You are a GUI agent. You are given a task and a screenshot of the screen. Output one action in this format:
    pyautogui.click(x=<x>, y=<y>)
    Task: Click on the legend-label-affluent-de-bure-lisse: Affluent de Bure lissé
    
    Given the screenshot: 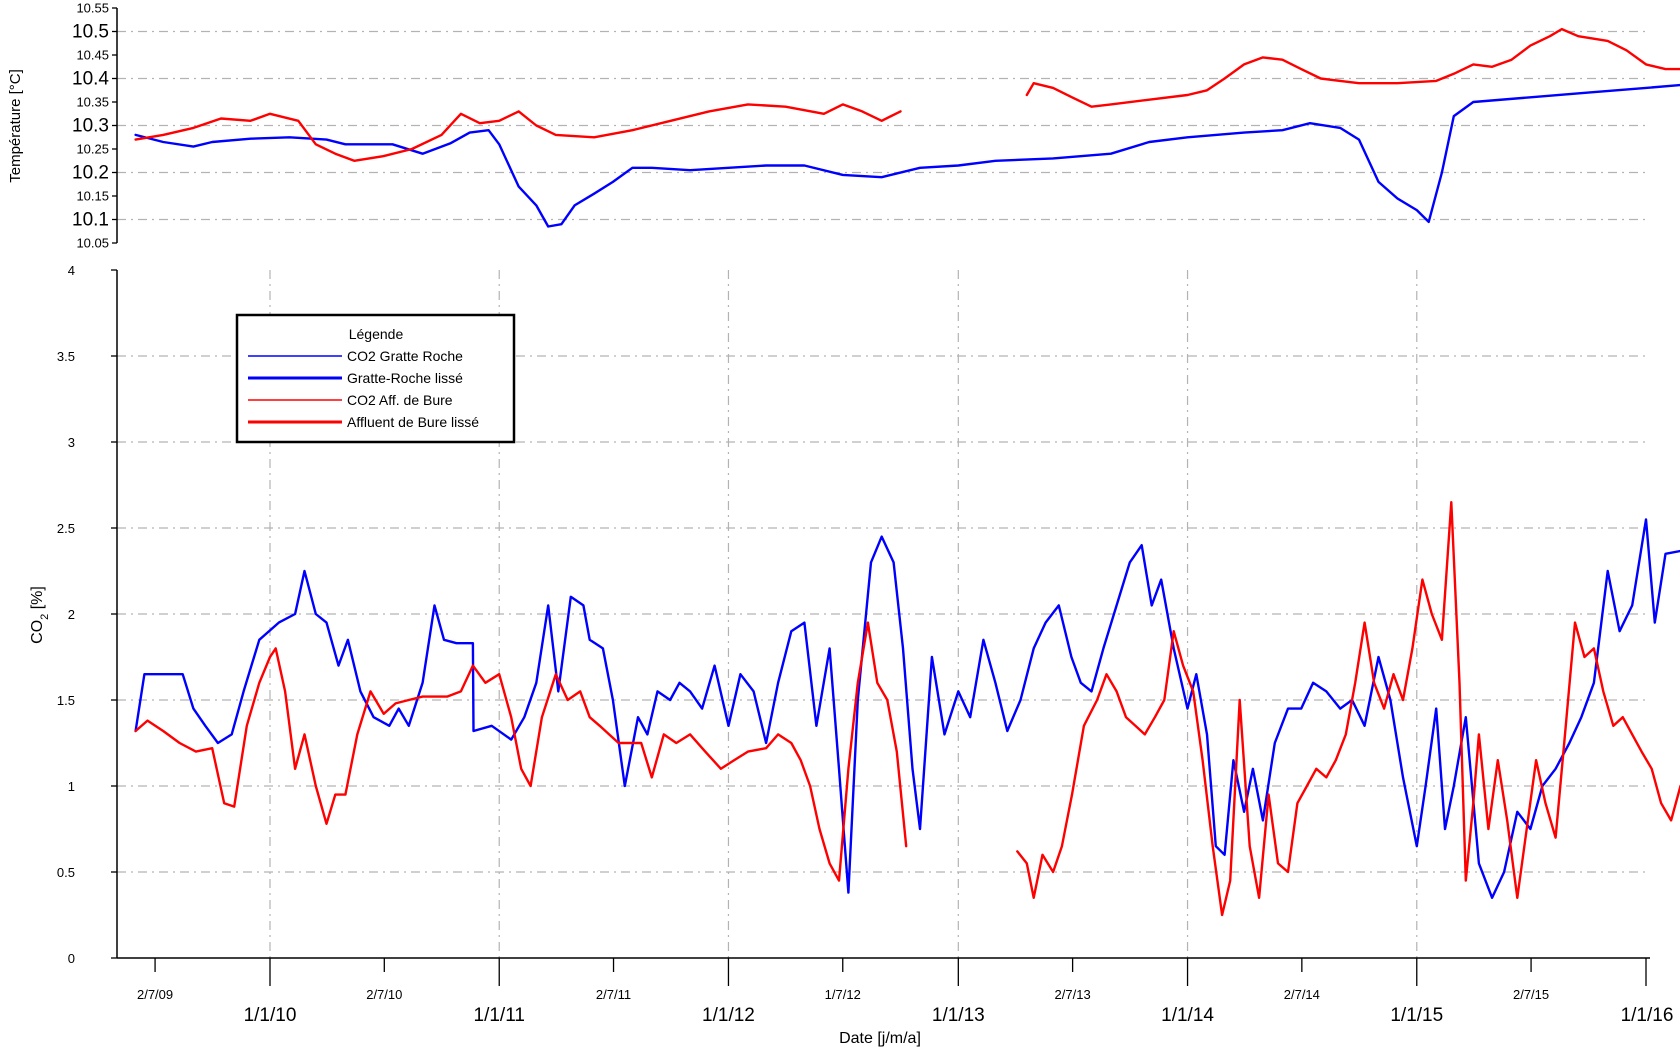 What is the action you would take?
    pyautogui.click(x=413, y=422)
    